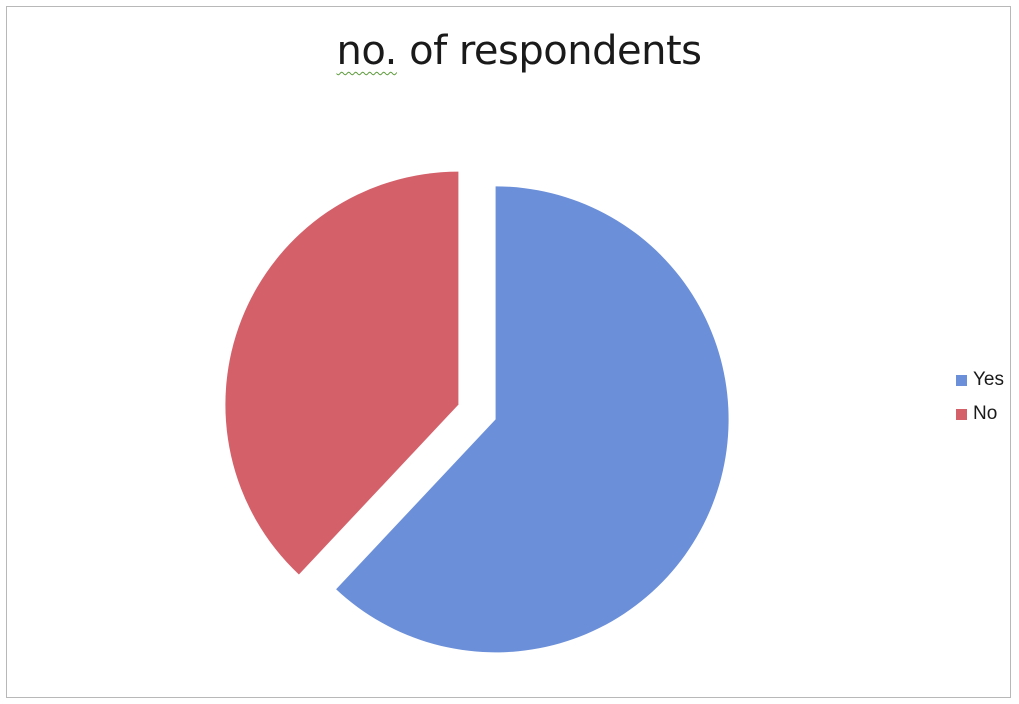  I want to click on chart-title: no. of respondents, so click(509, 51).